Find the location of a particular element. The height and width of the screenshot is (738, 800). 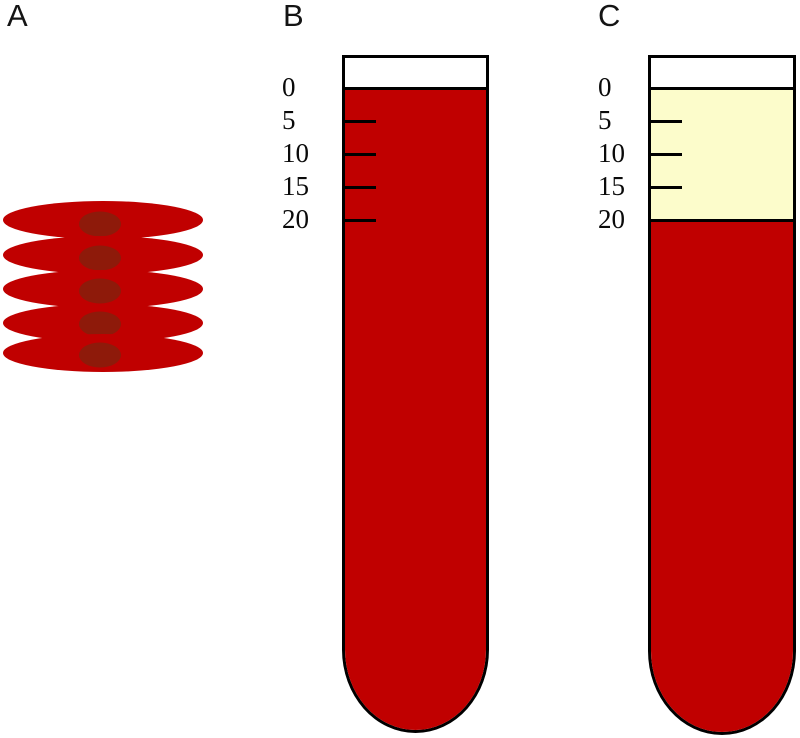

tube-c-headspace is located at coordinates (722, 74).